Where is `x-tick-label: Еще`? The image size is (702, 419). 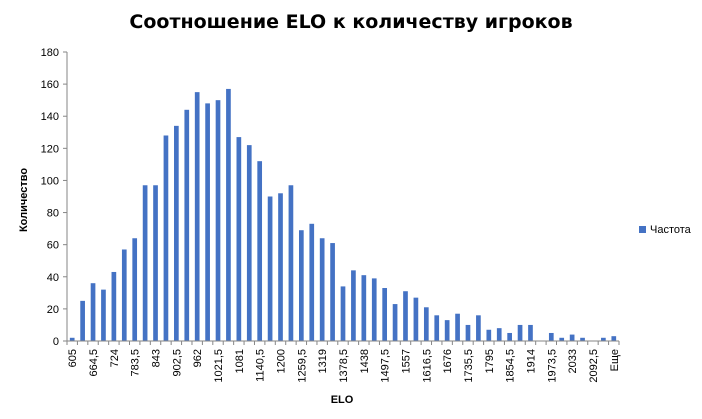 x-tick-label: Еще is located at coordinates (615, 360).